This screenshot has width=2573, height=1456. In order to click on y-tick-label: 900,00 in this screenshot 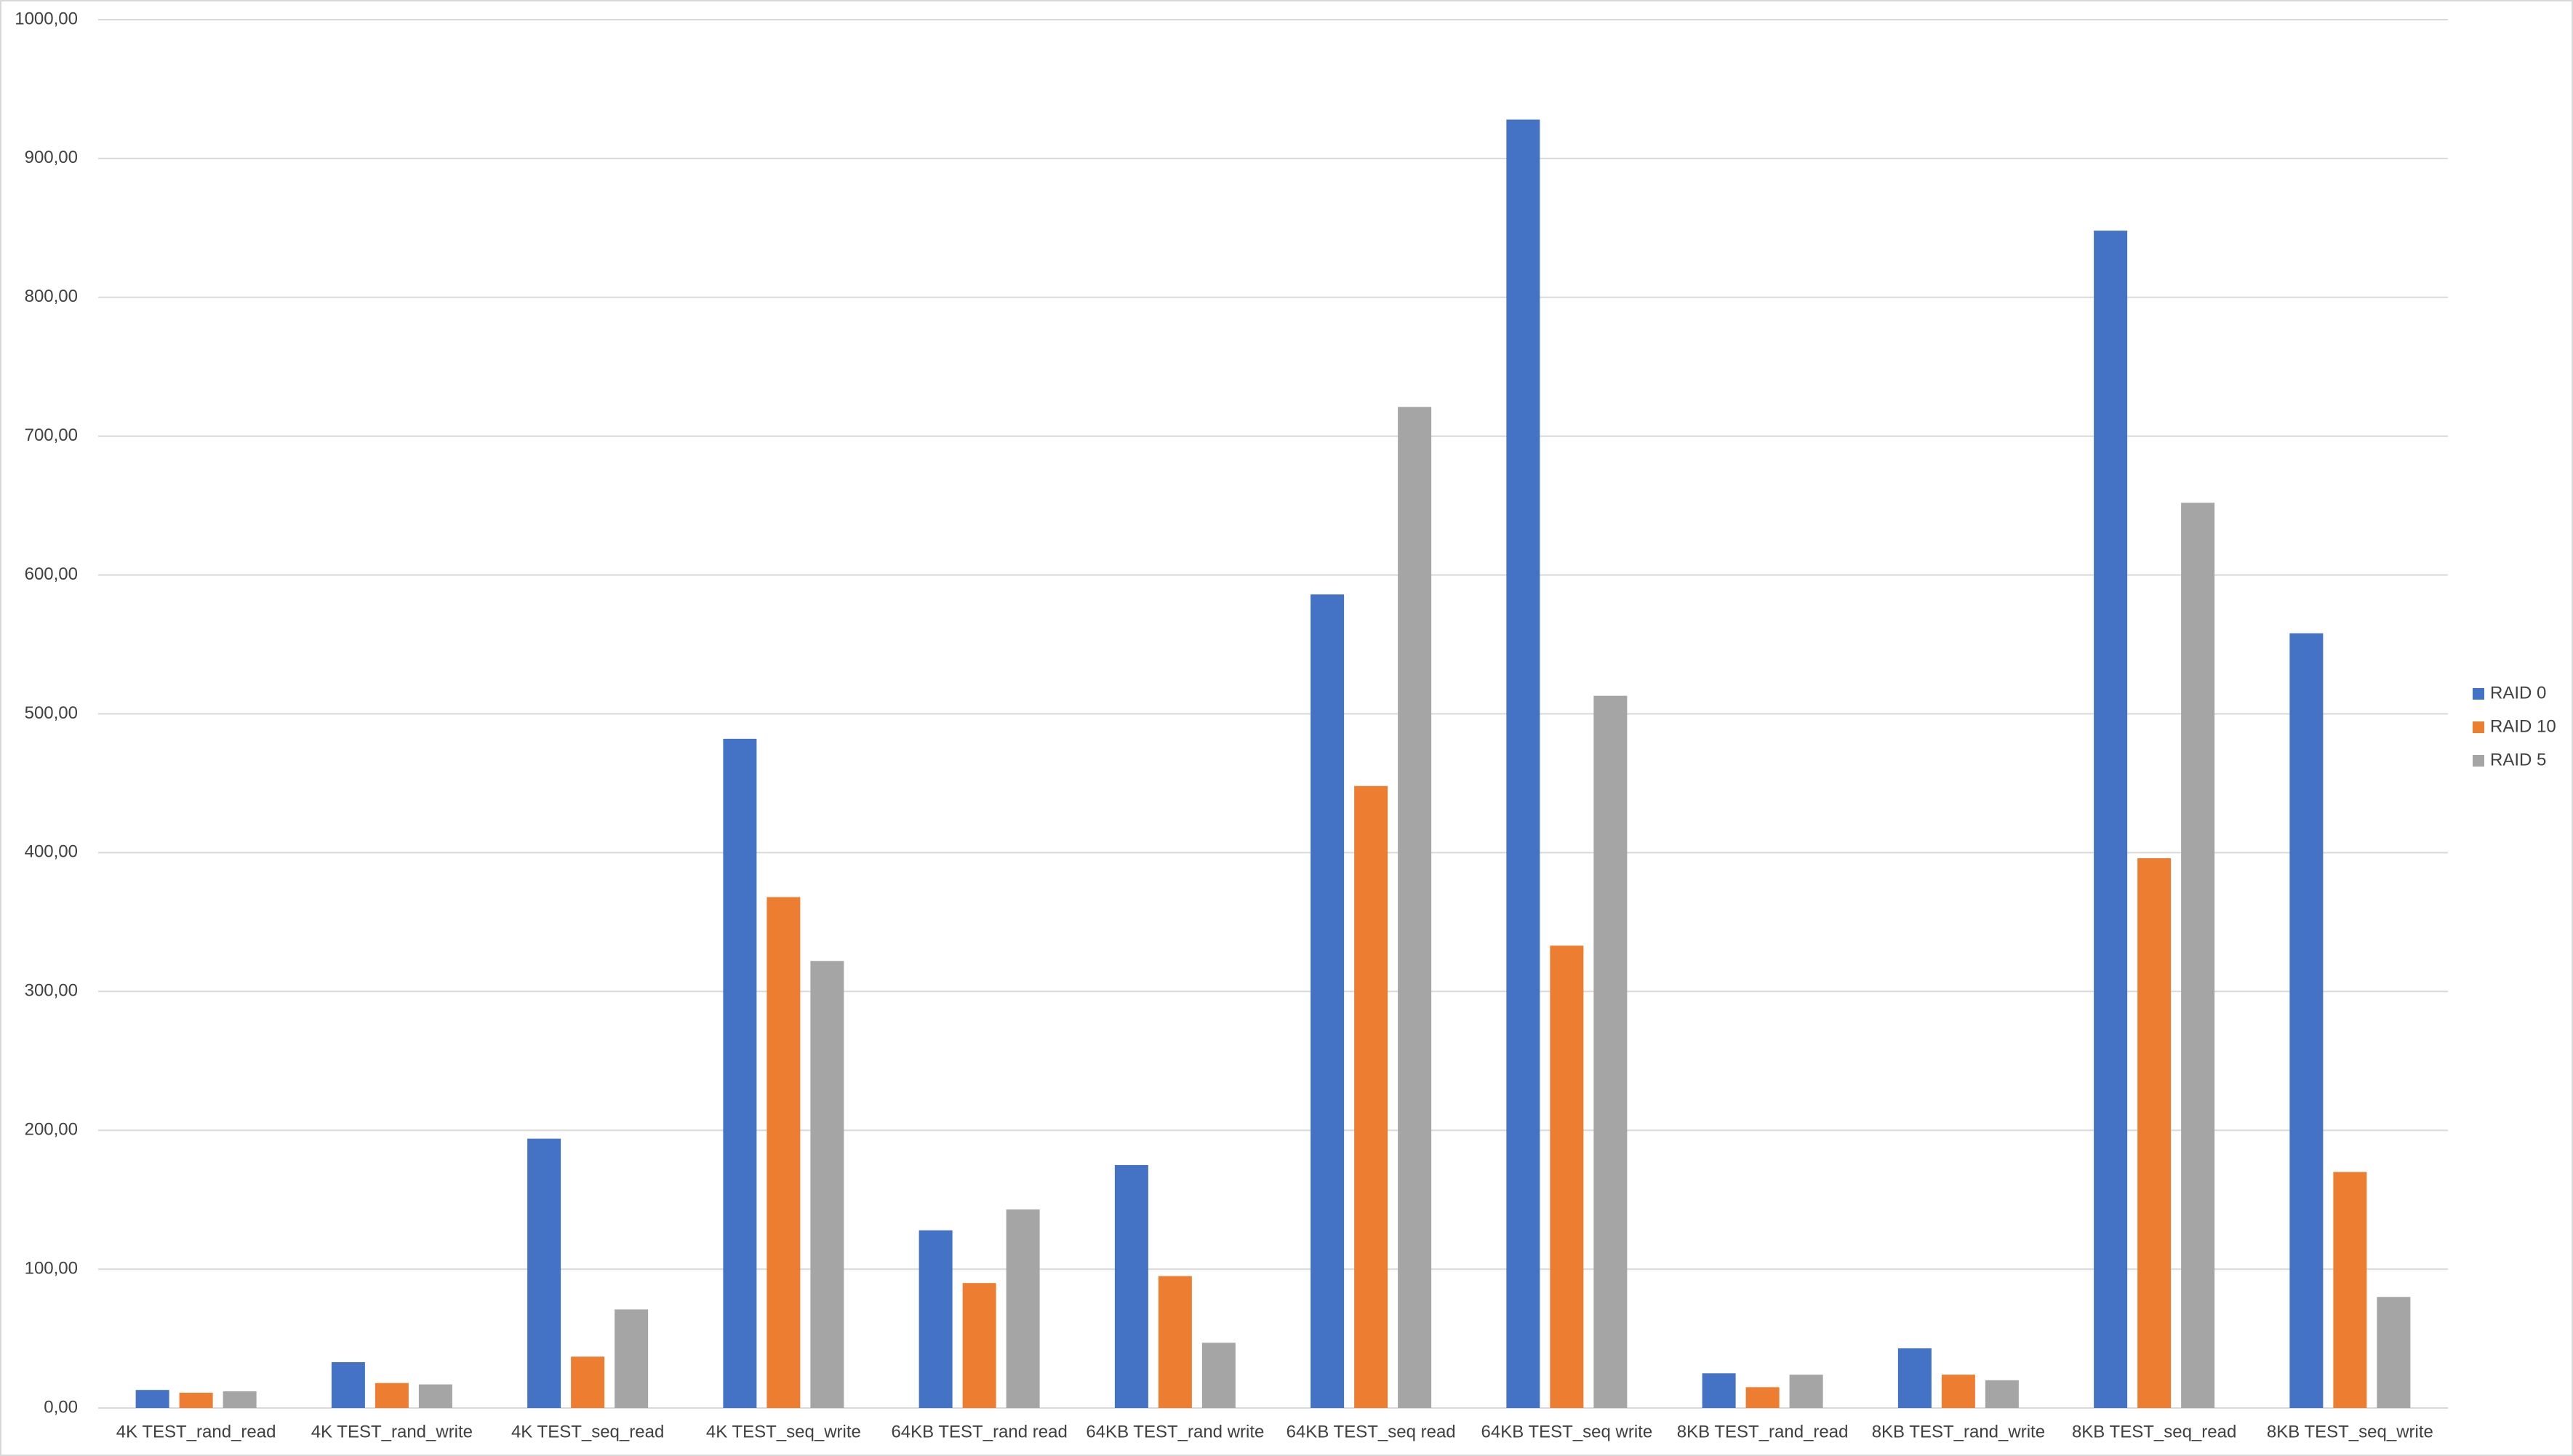, I will do `click(52, 157)`.